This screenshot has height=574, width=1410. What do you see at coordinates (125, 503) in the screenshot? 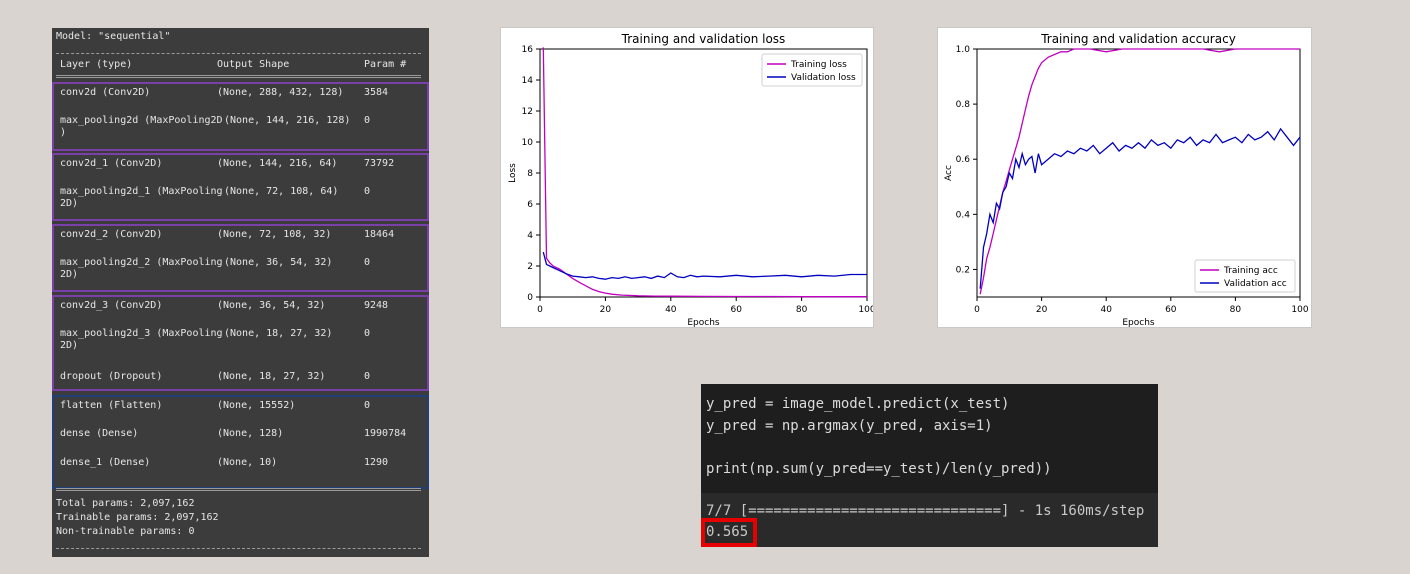
I see `total-params: Total params: 2,097,162` at bounding box center [125, 503].